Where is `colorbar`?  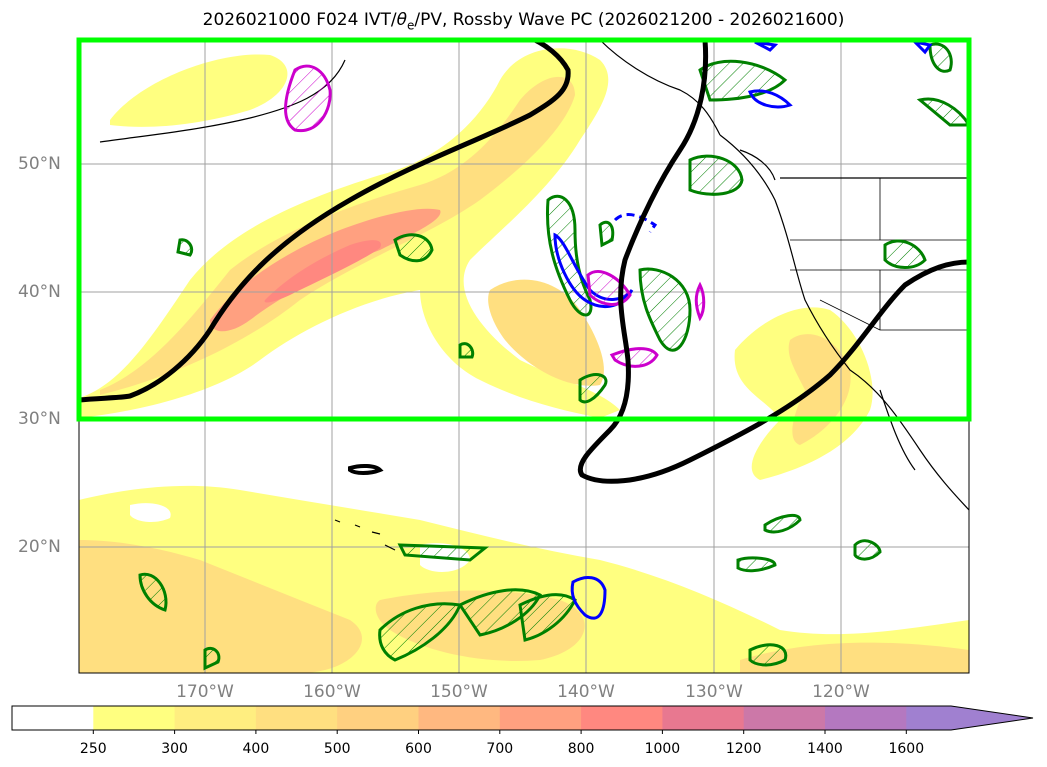 colorbar is located at coordinates (522, 719).